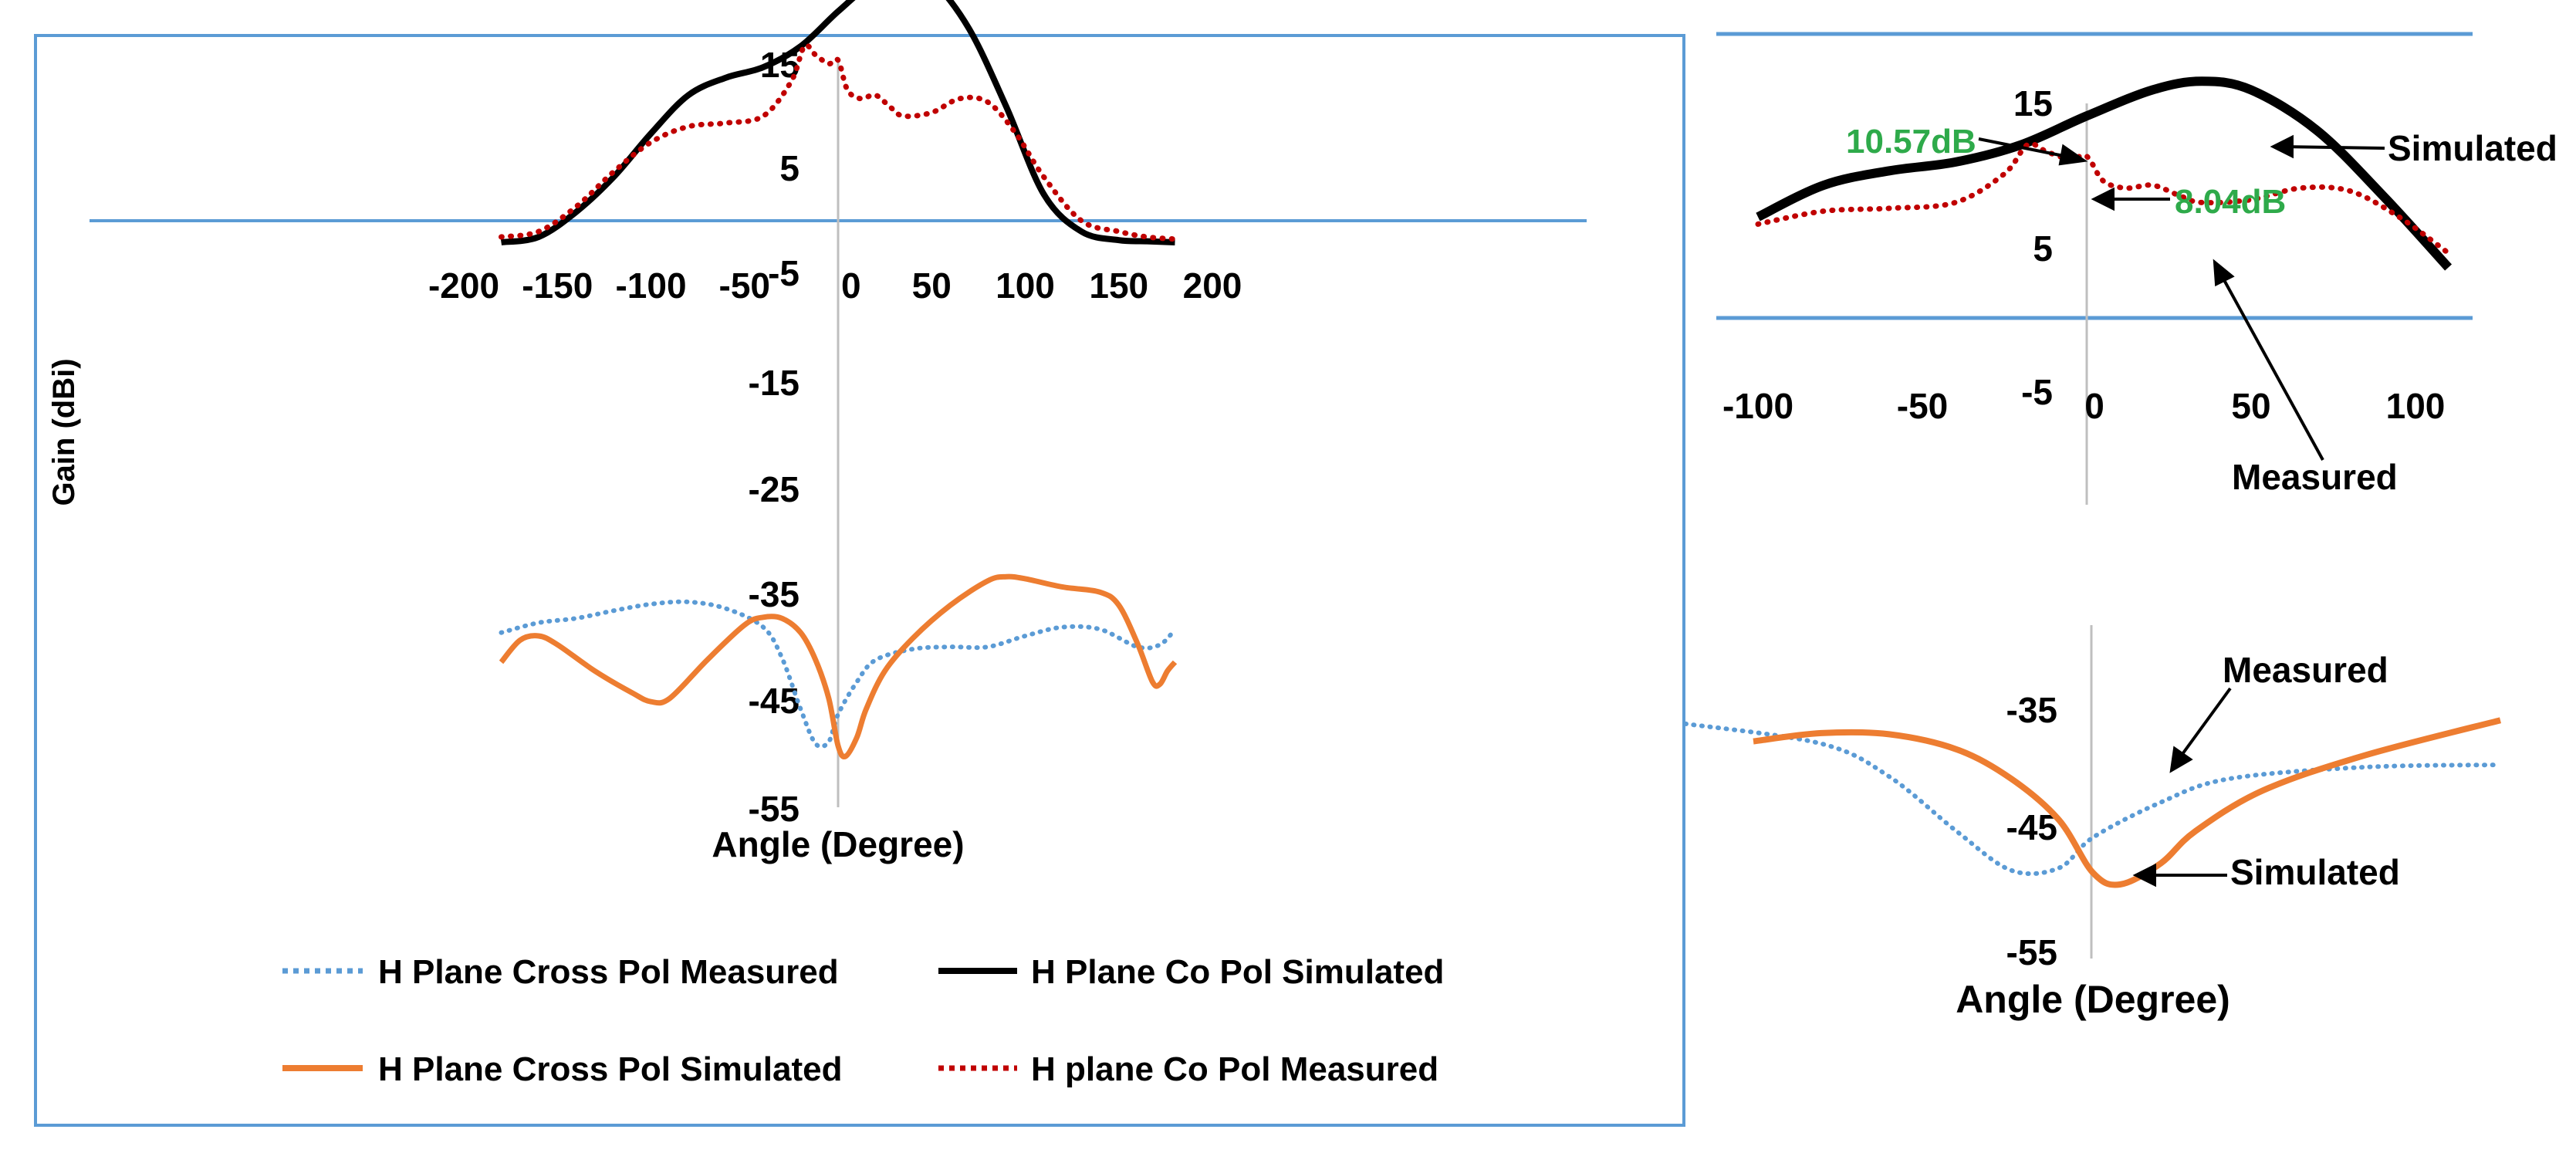 The image size is (2576, 1170). What do you see at coordinates (2182, 787) in the screenshot?
I see `inset2-annotation-arrows` at bounding box center [2182, 787].